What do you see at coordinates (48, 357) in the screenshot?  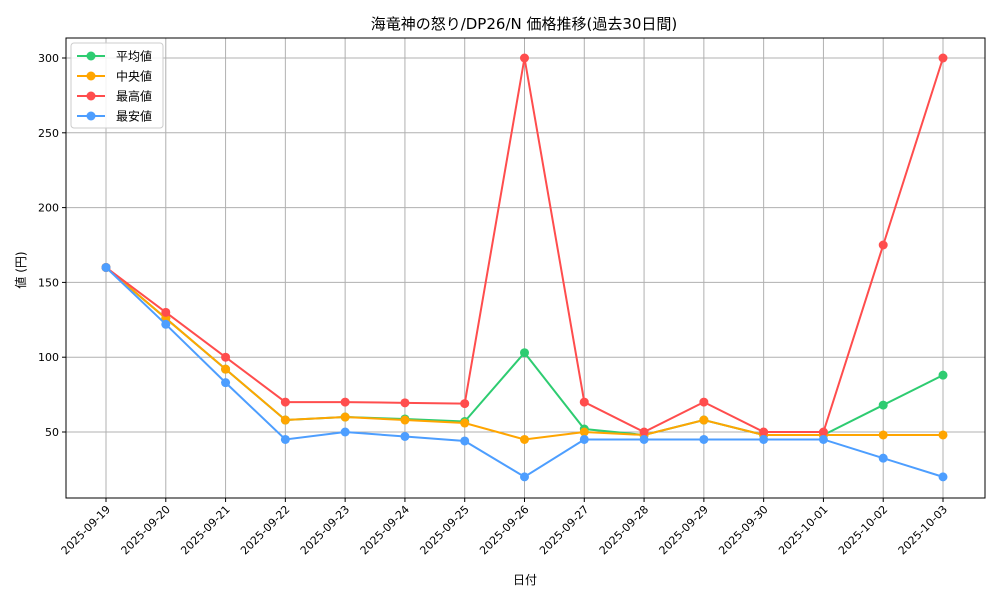 I see `y-tick-label: 100` at bounding box center [48, 357].